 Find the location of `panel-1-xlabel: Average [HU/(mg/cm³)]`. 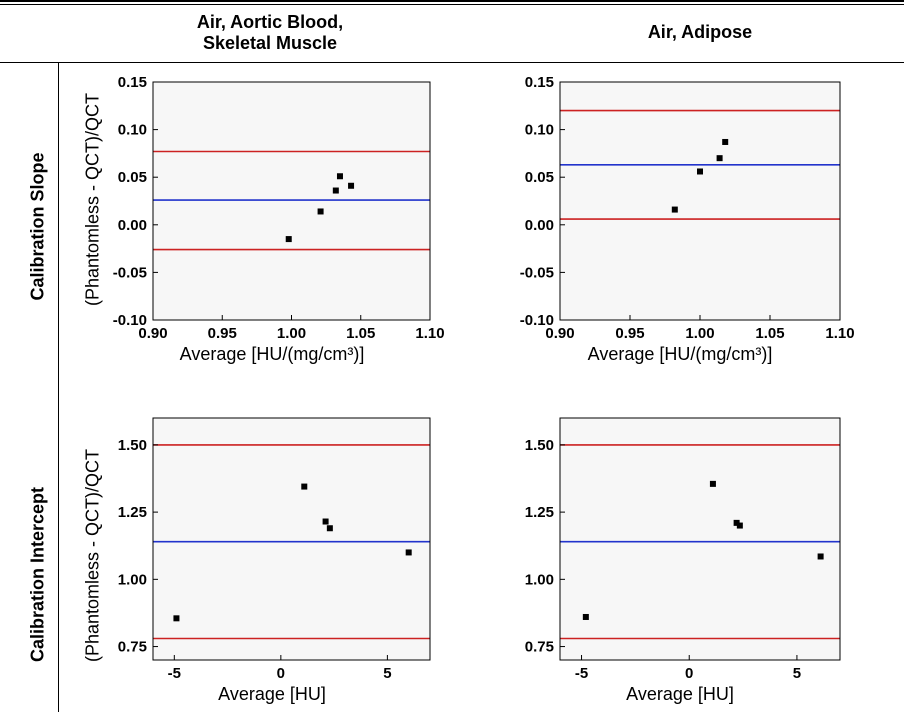

panel-1-xlabel: Average [HU/(mg/cm³)] is located at coordinates (272, 354).